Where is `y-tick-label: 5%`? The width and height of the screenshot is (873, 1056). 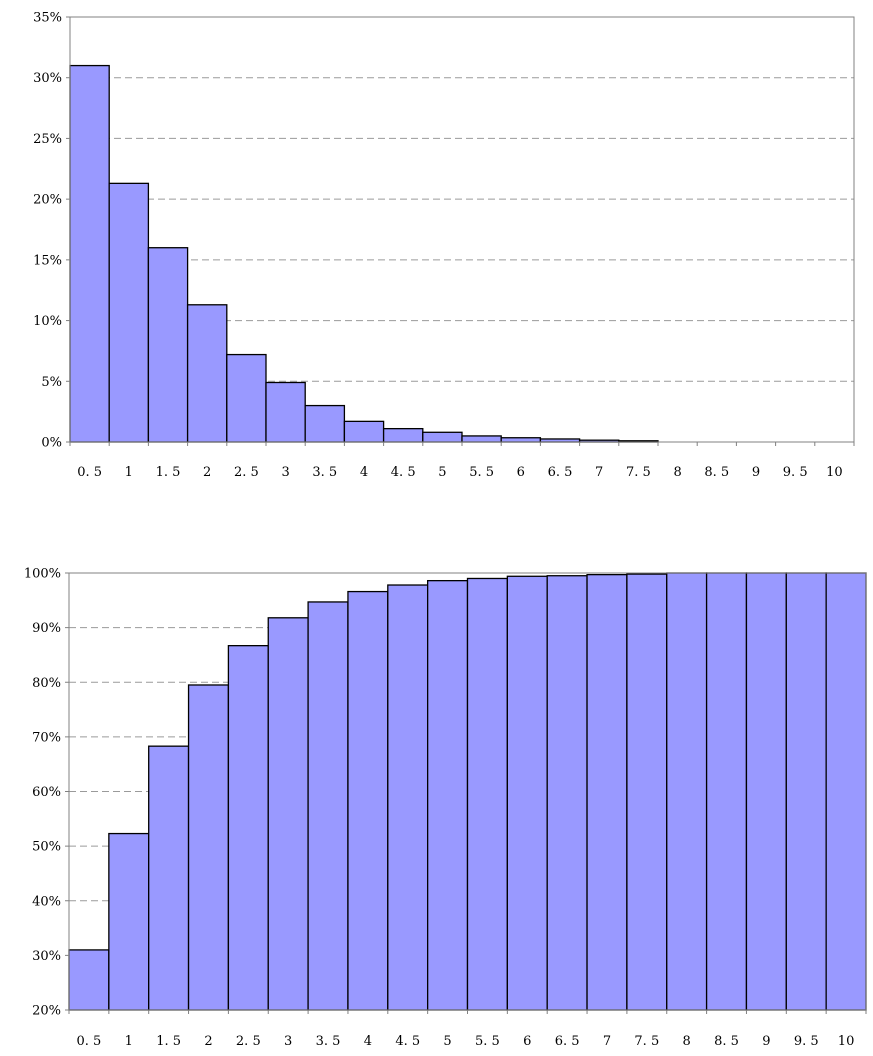 y-tick-label: 5% is located at coordinates (51, 382).